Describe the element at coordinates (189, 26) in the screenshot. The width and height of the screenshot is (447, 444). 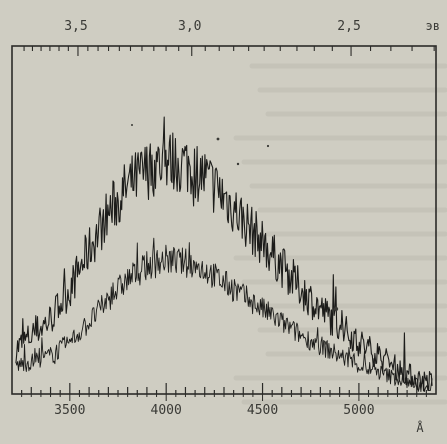
I see `top-tick-label: 3,0` at that location.